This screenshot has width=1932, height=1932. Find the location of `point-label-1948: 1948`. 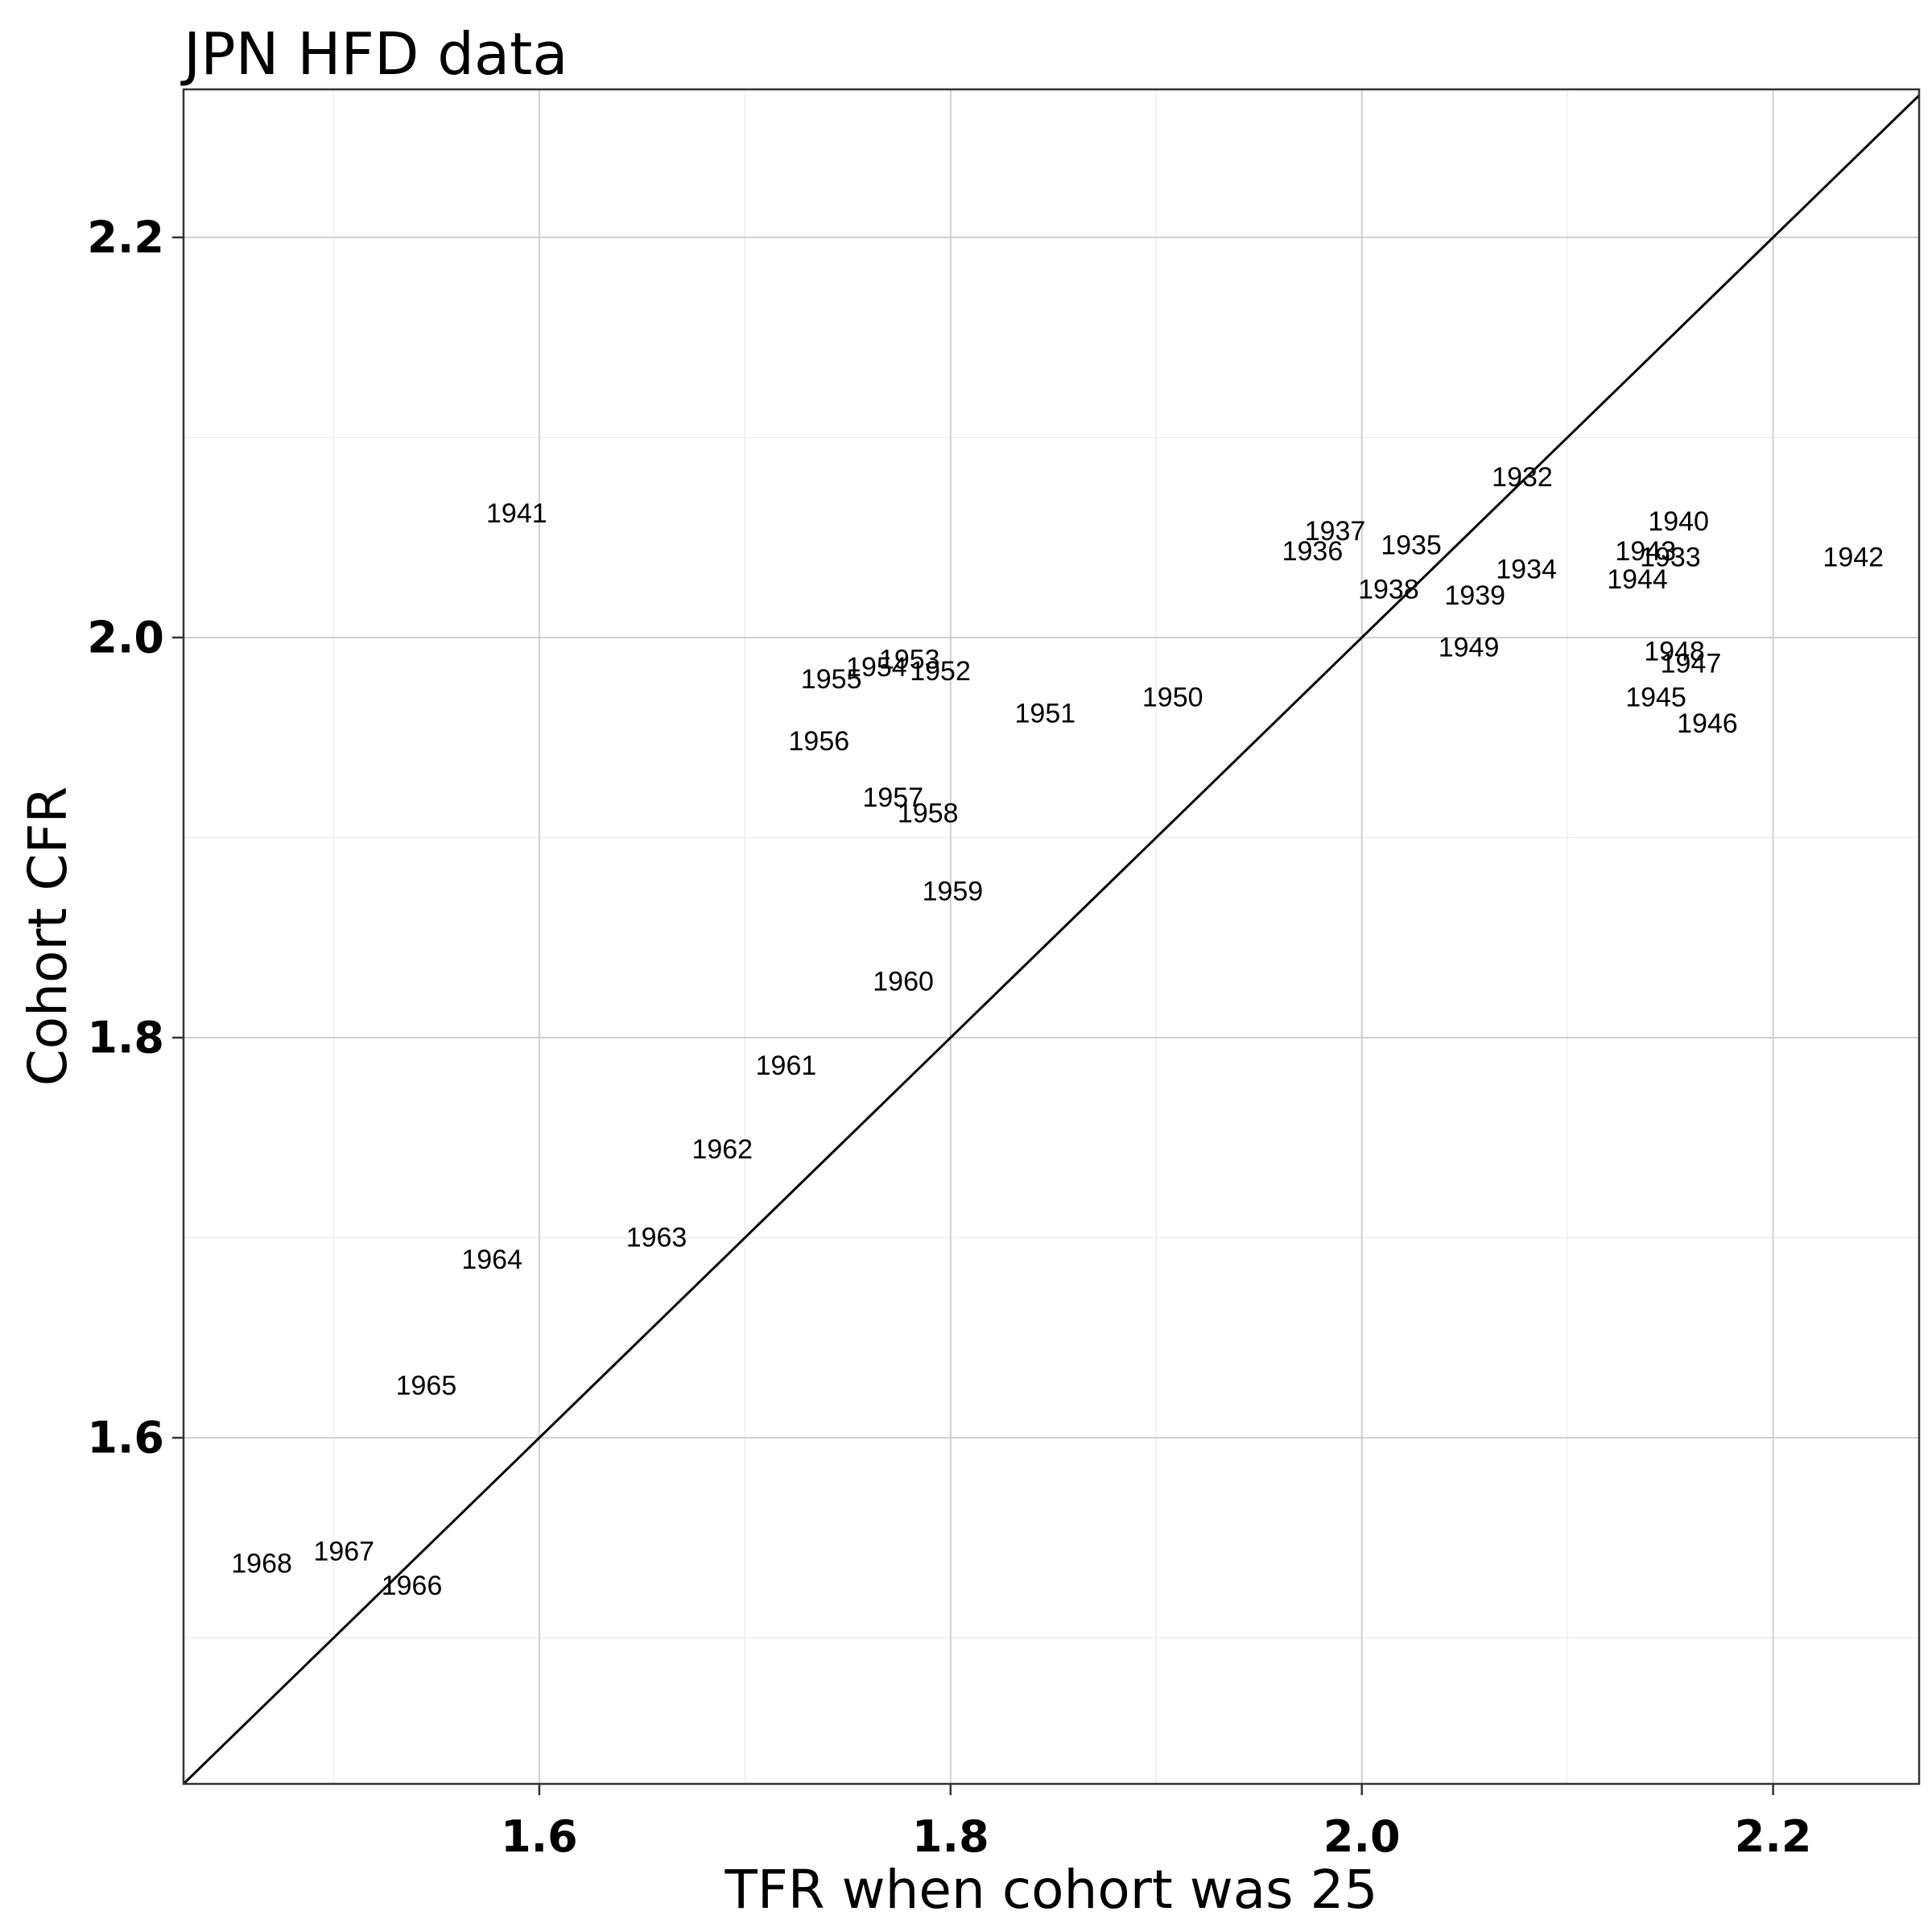

point-label-1948: 1948 is located at coordinates (1674, 651).